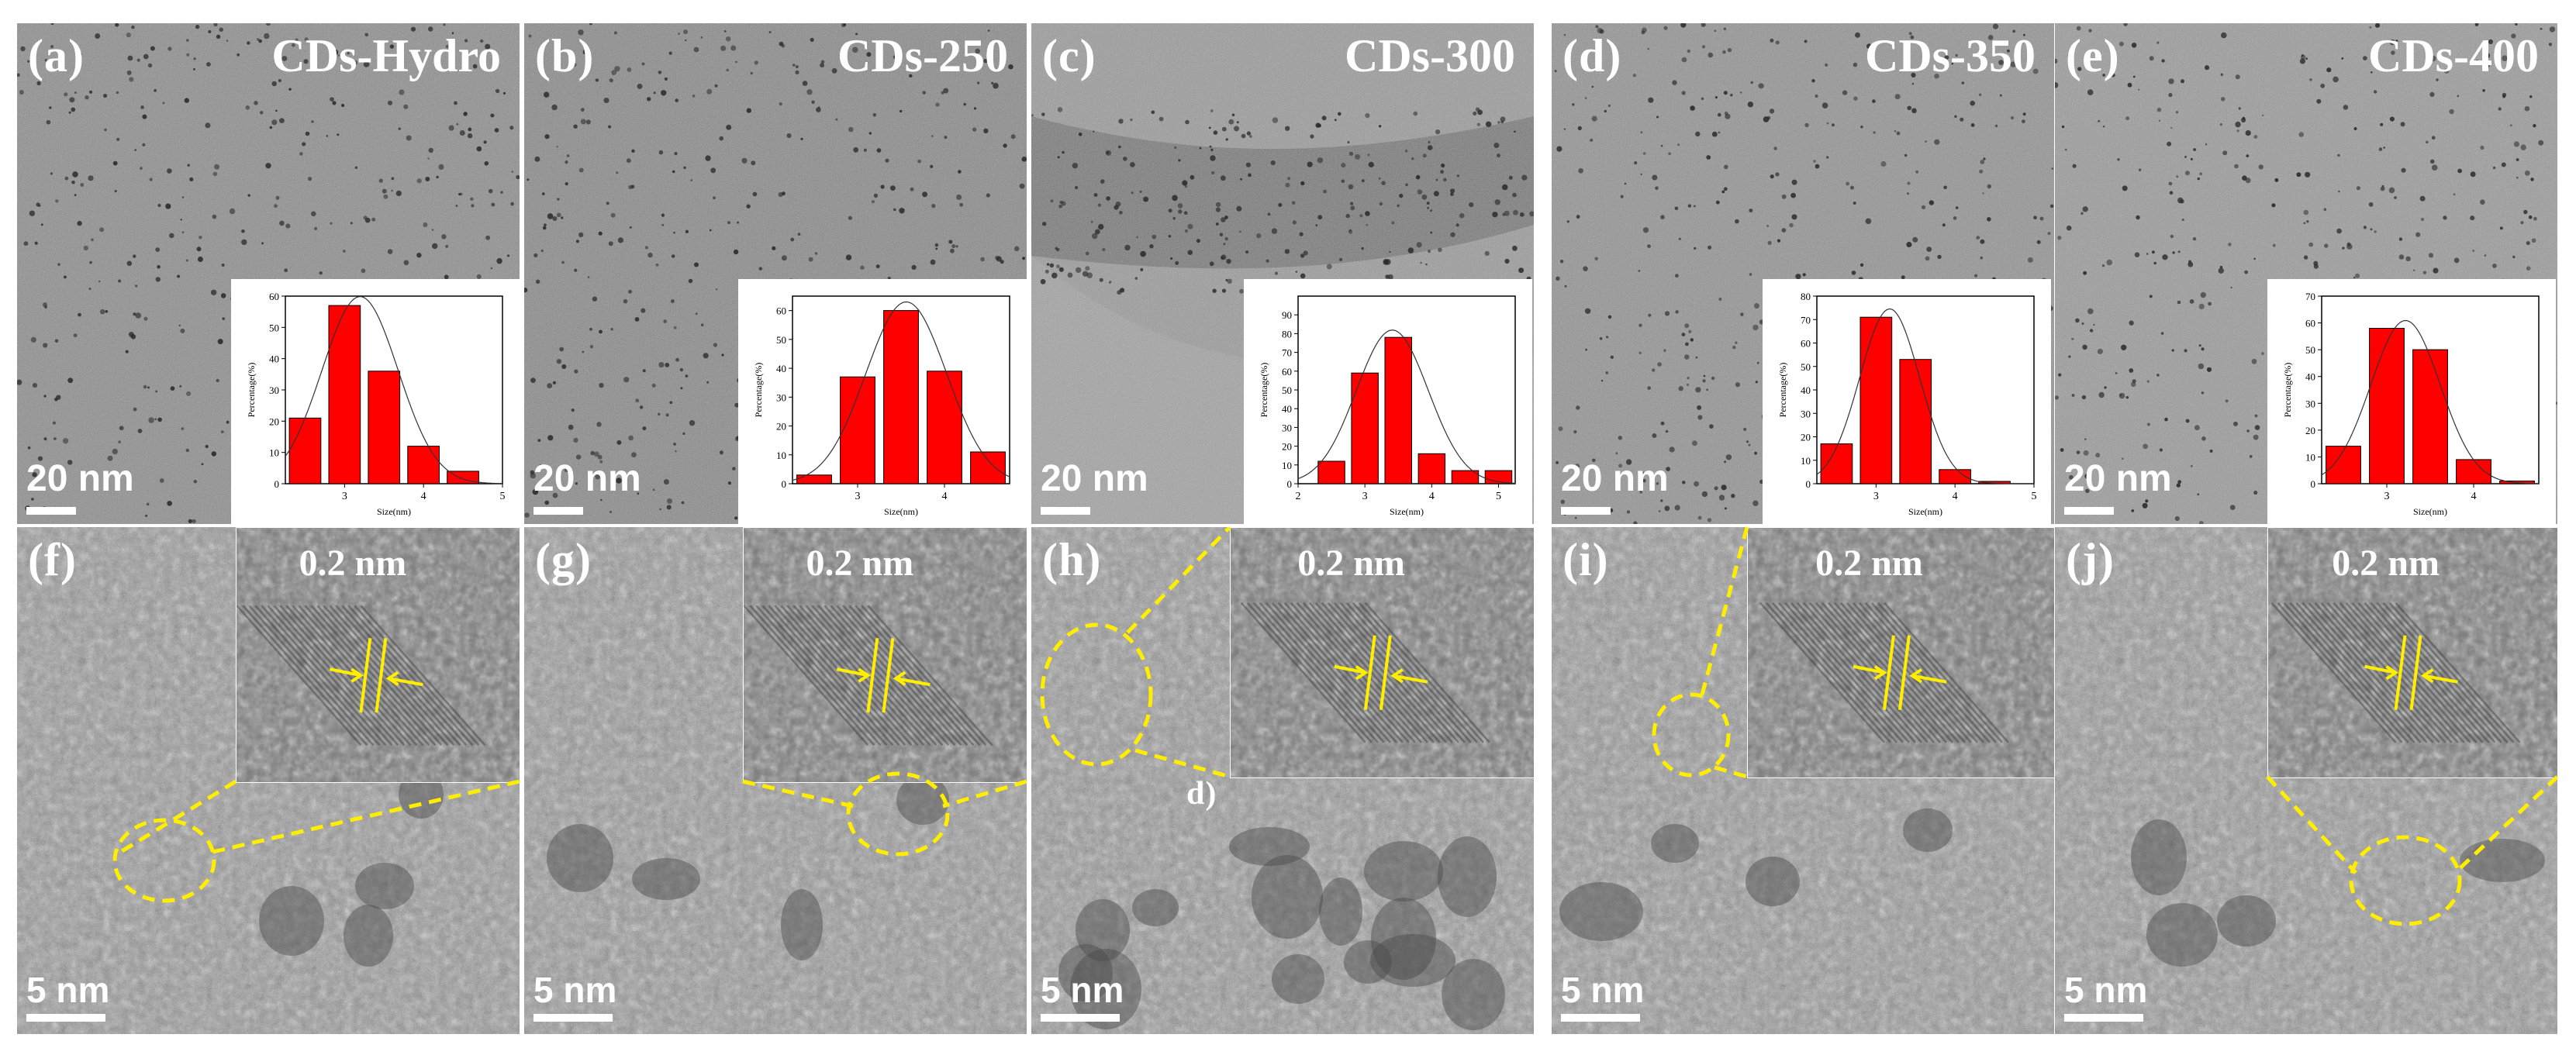 Image resolution: width=2576 pixels, height=1055 pixels. Describe the element at coordinates (1951, 56) in the screenshot. I see `sample-title: CDs-350` at that location.